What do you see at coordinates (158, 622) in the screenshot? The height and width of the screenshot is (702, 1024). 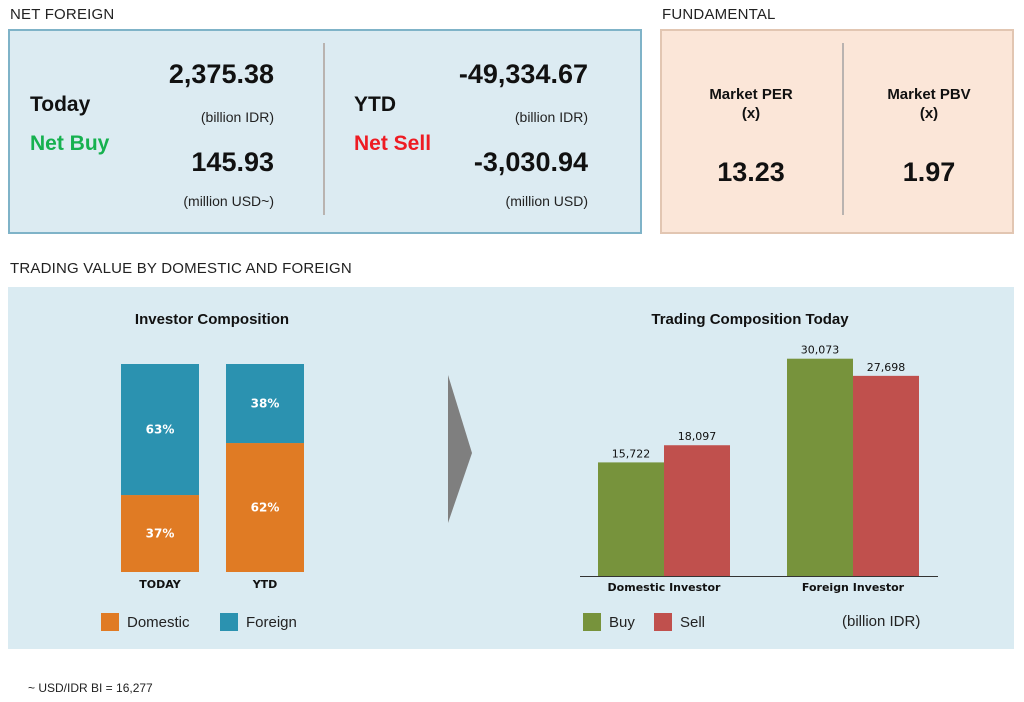 I see `legend-domestic-label: Domestic` at bounding box center [158, 622].